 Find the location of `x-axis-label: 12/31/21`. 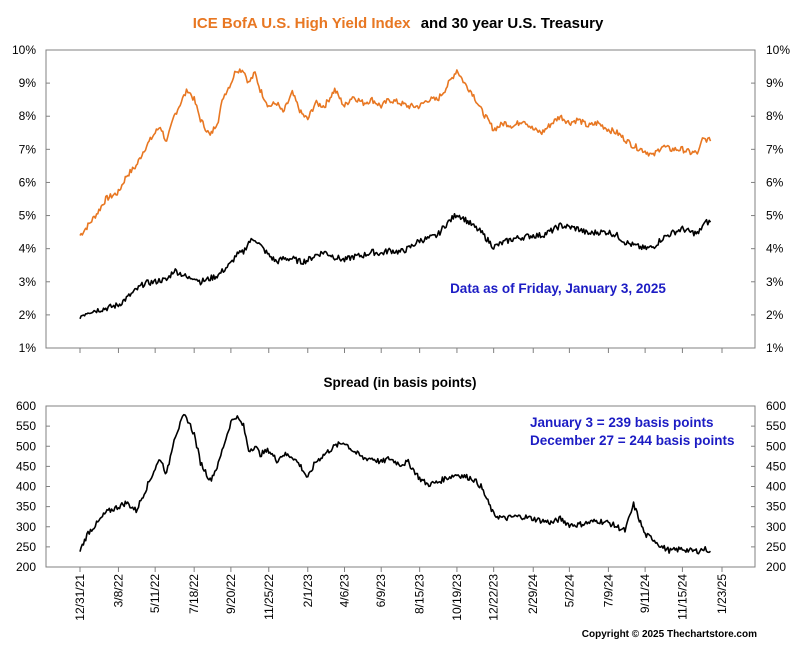

x-axis-label: 12/31/21 is located at coordinates (80, 597).